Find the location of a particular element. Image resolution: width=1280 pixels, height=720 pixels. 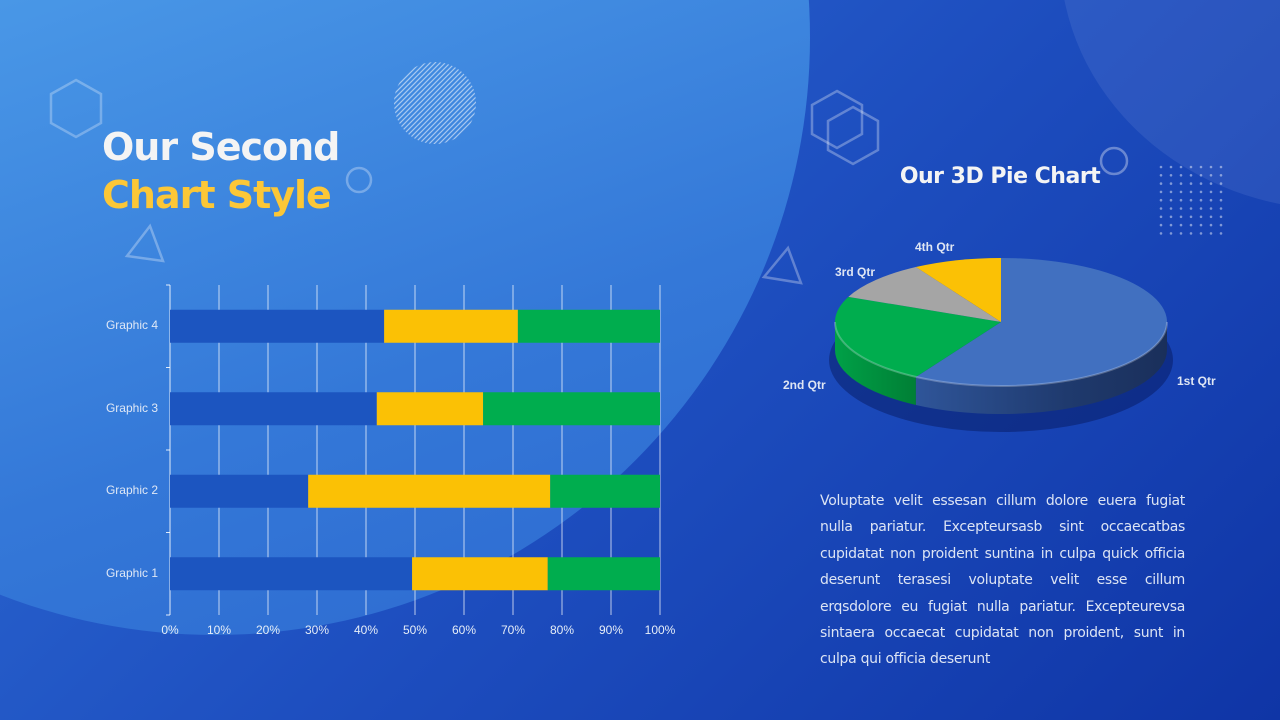

y-category-label: Graphic 3 is located at coordinates (131, 407).